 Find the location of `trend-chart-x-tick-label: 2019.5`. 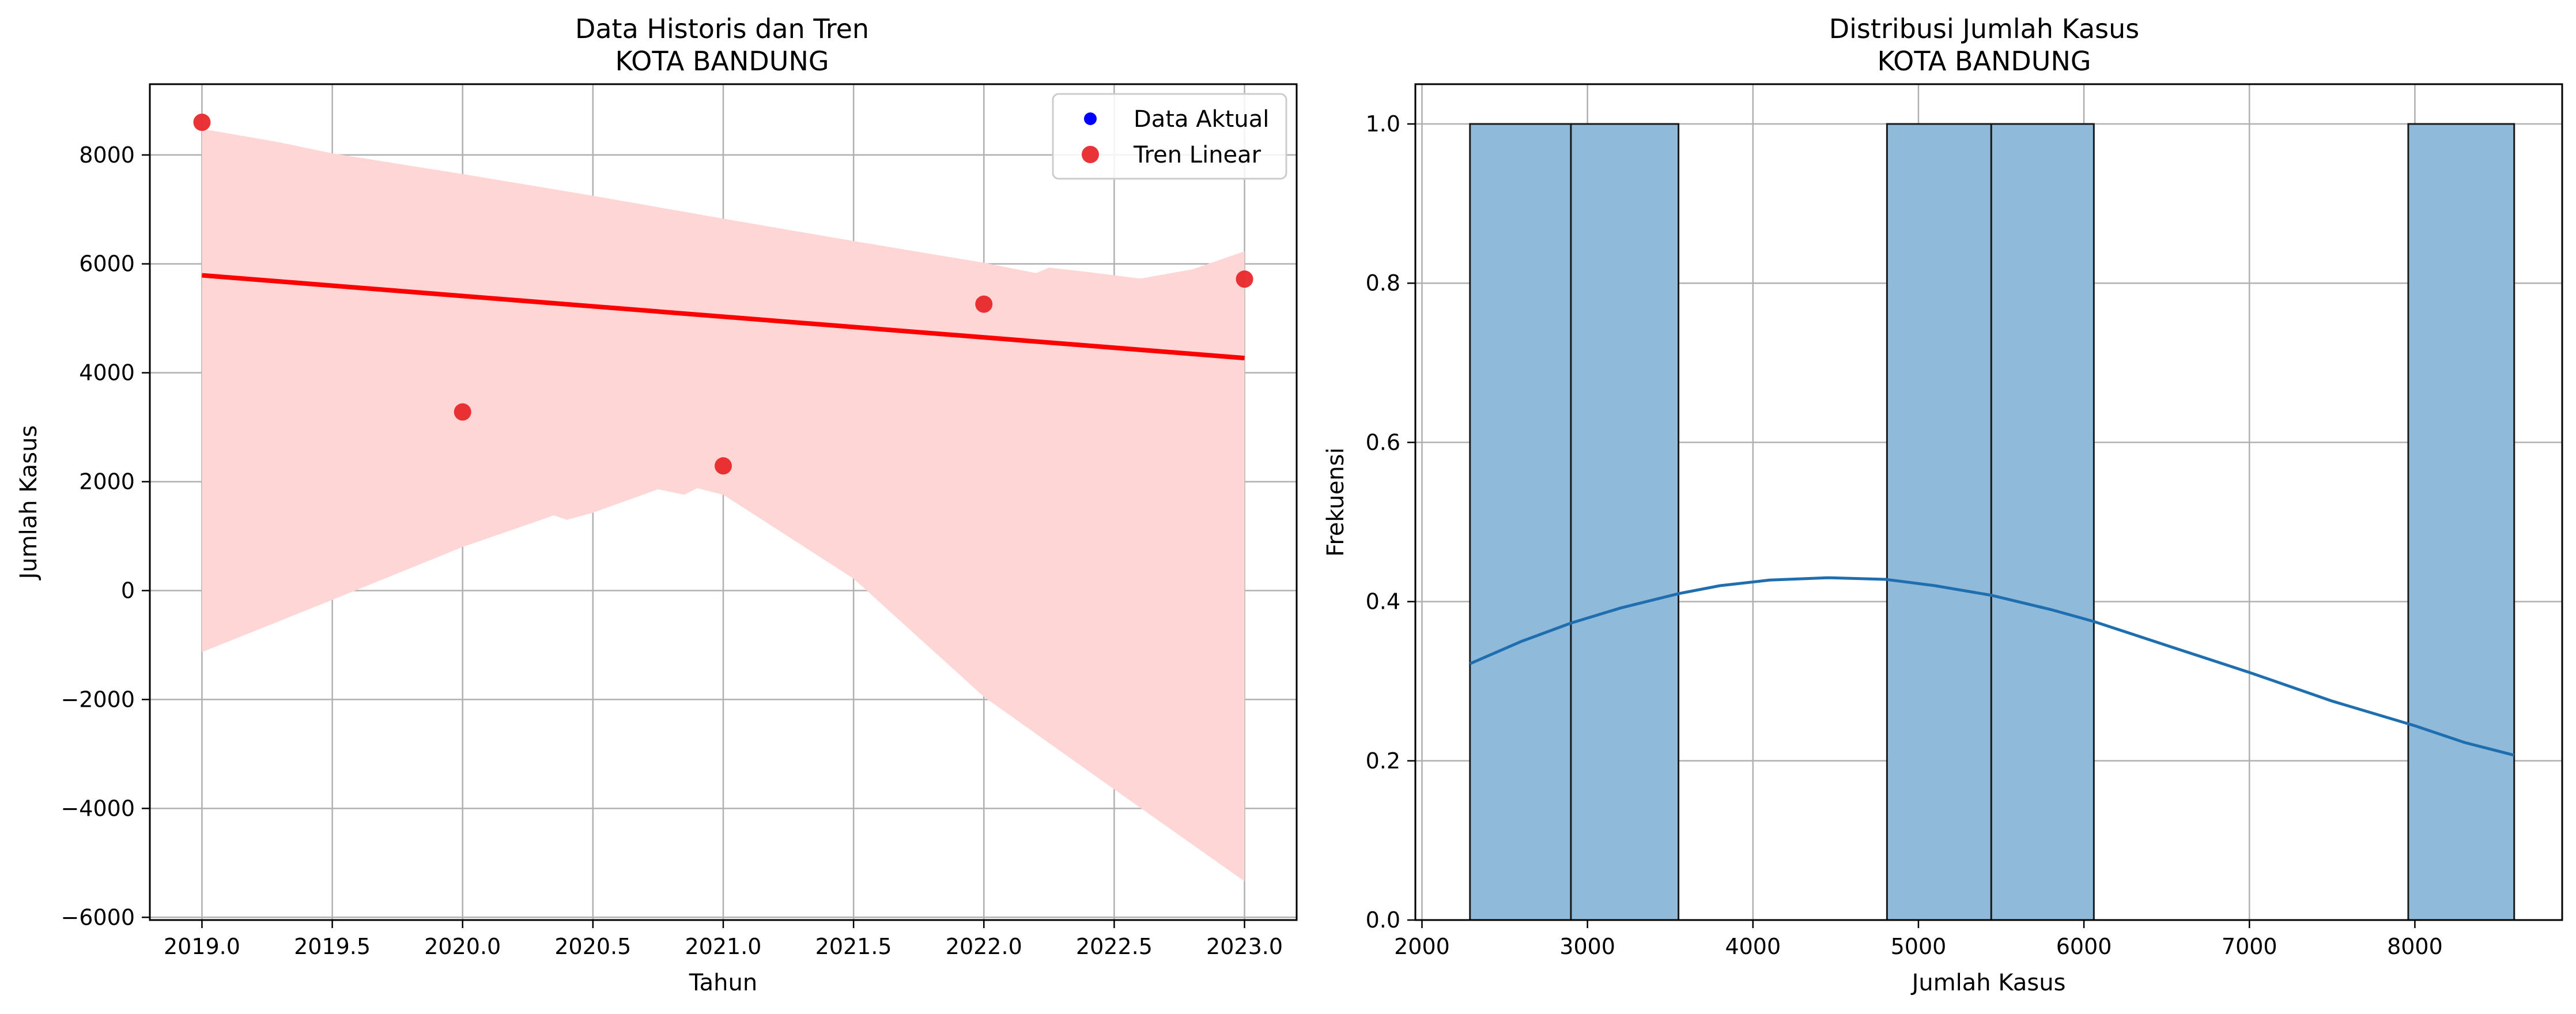

trend-chart-x-tick-label: 2019.5 is located at coordinates (332, 947).